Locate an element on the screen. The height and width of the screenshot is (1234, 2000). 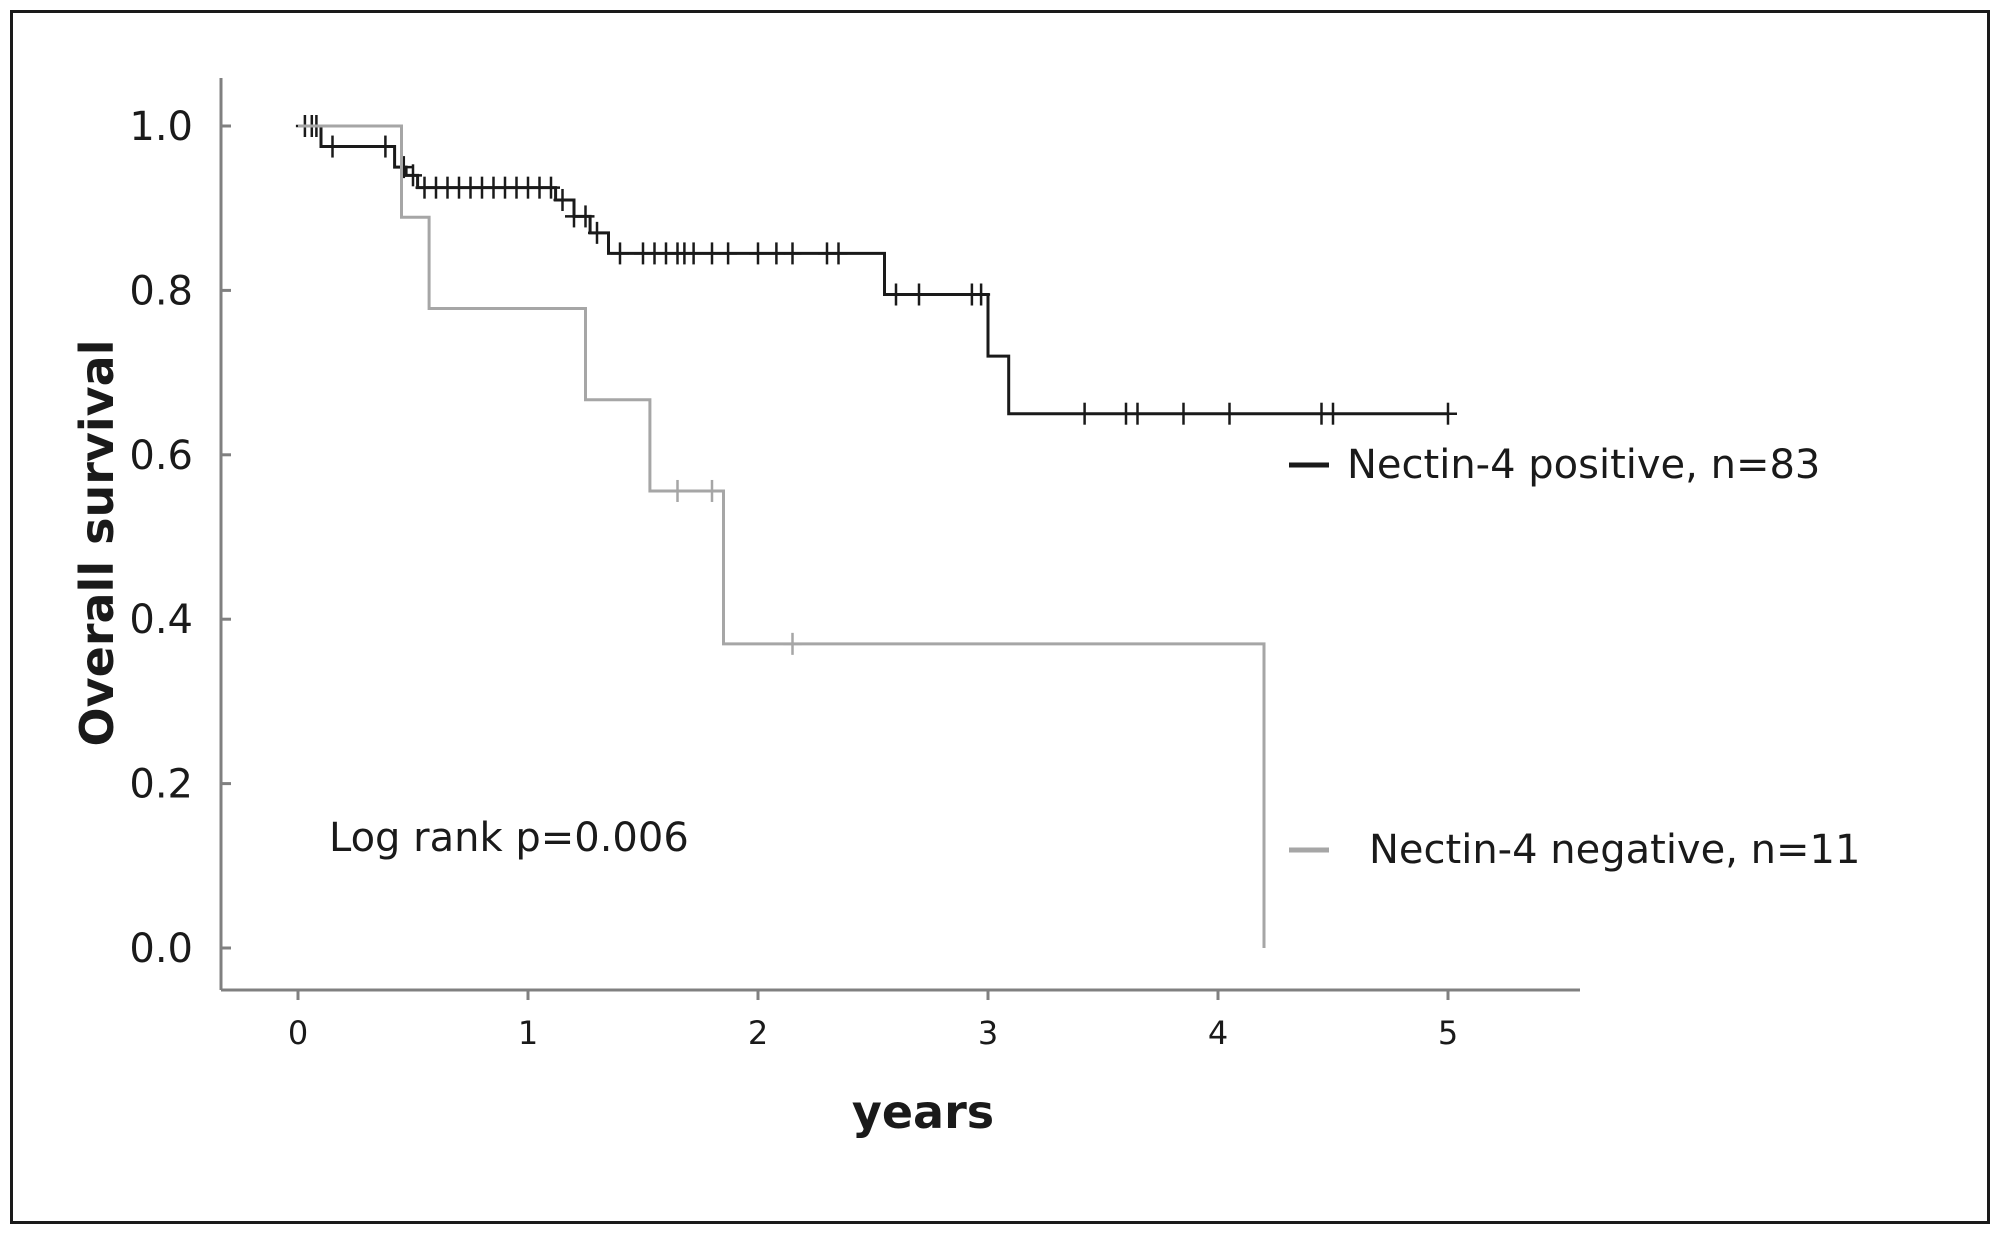
y-tick-label: 0.4 is located at coordinates (161, 620).